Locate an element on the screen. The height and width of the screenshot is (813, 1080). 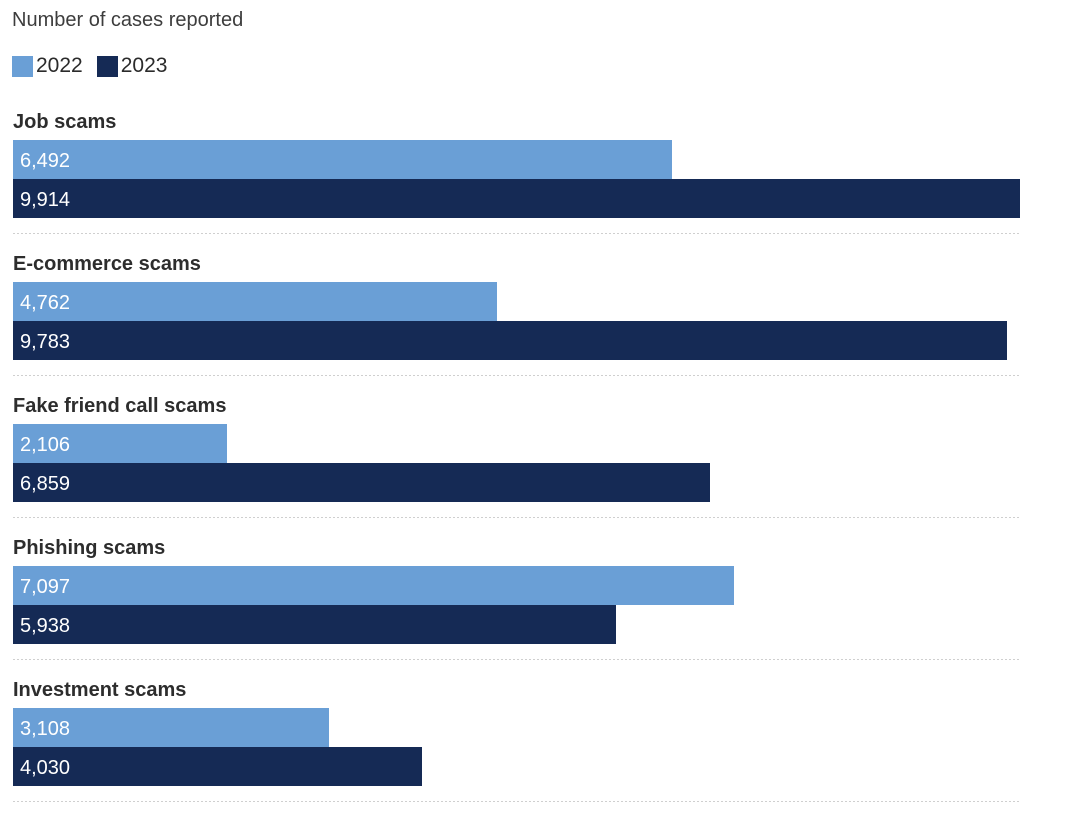
category-label-job-scams: Job scams is located at coordinates (64, 122).